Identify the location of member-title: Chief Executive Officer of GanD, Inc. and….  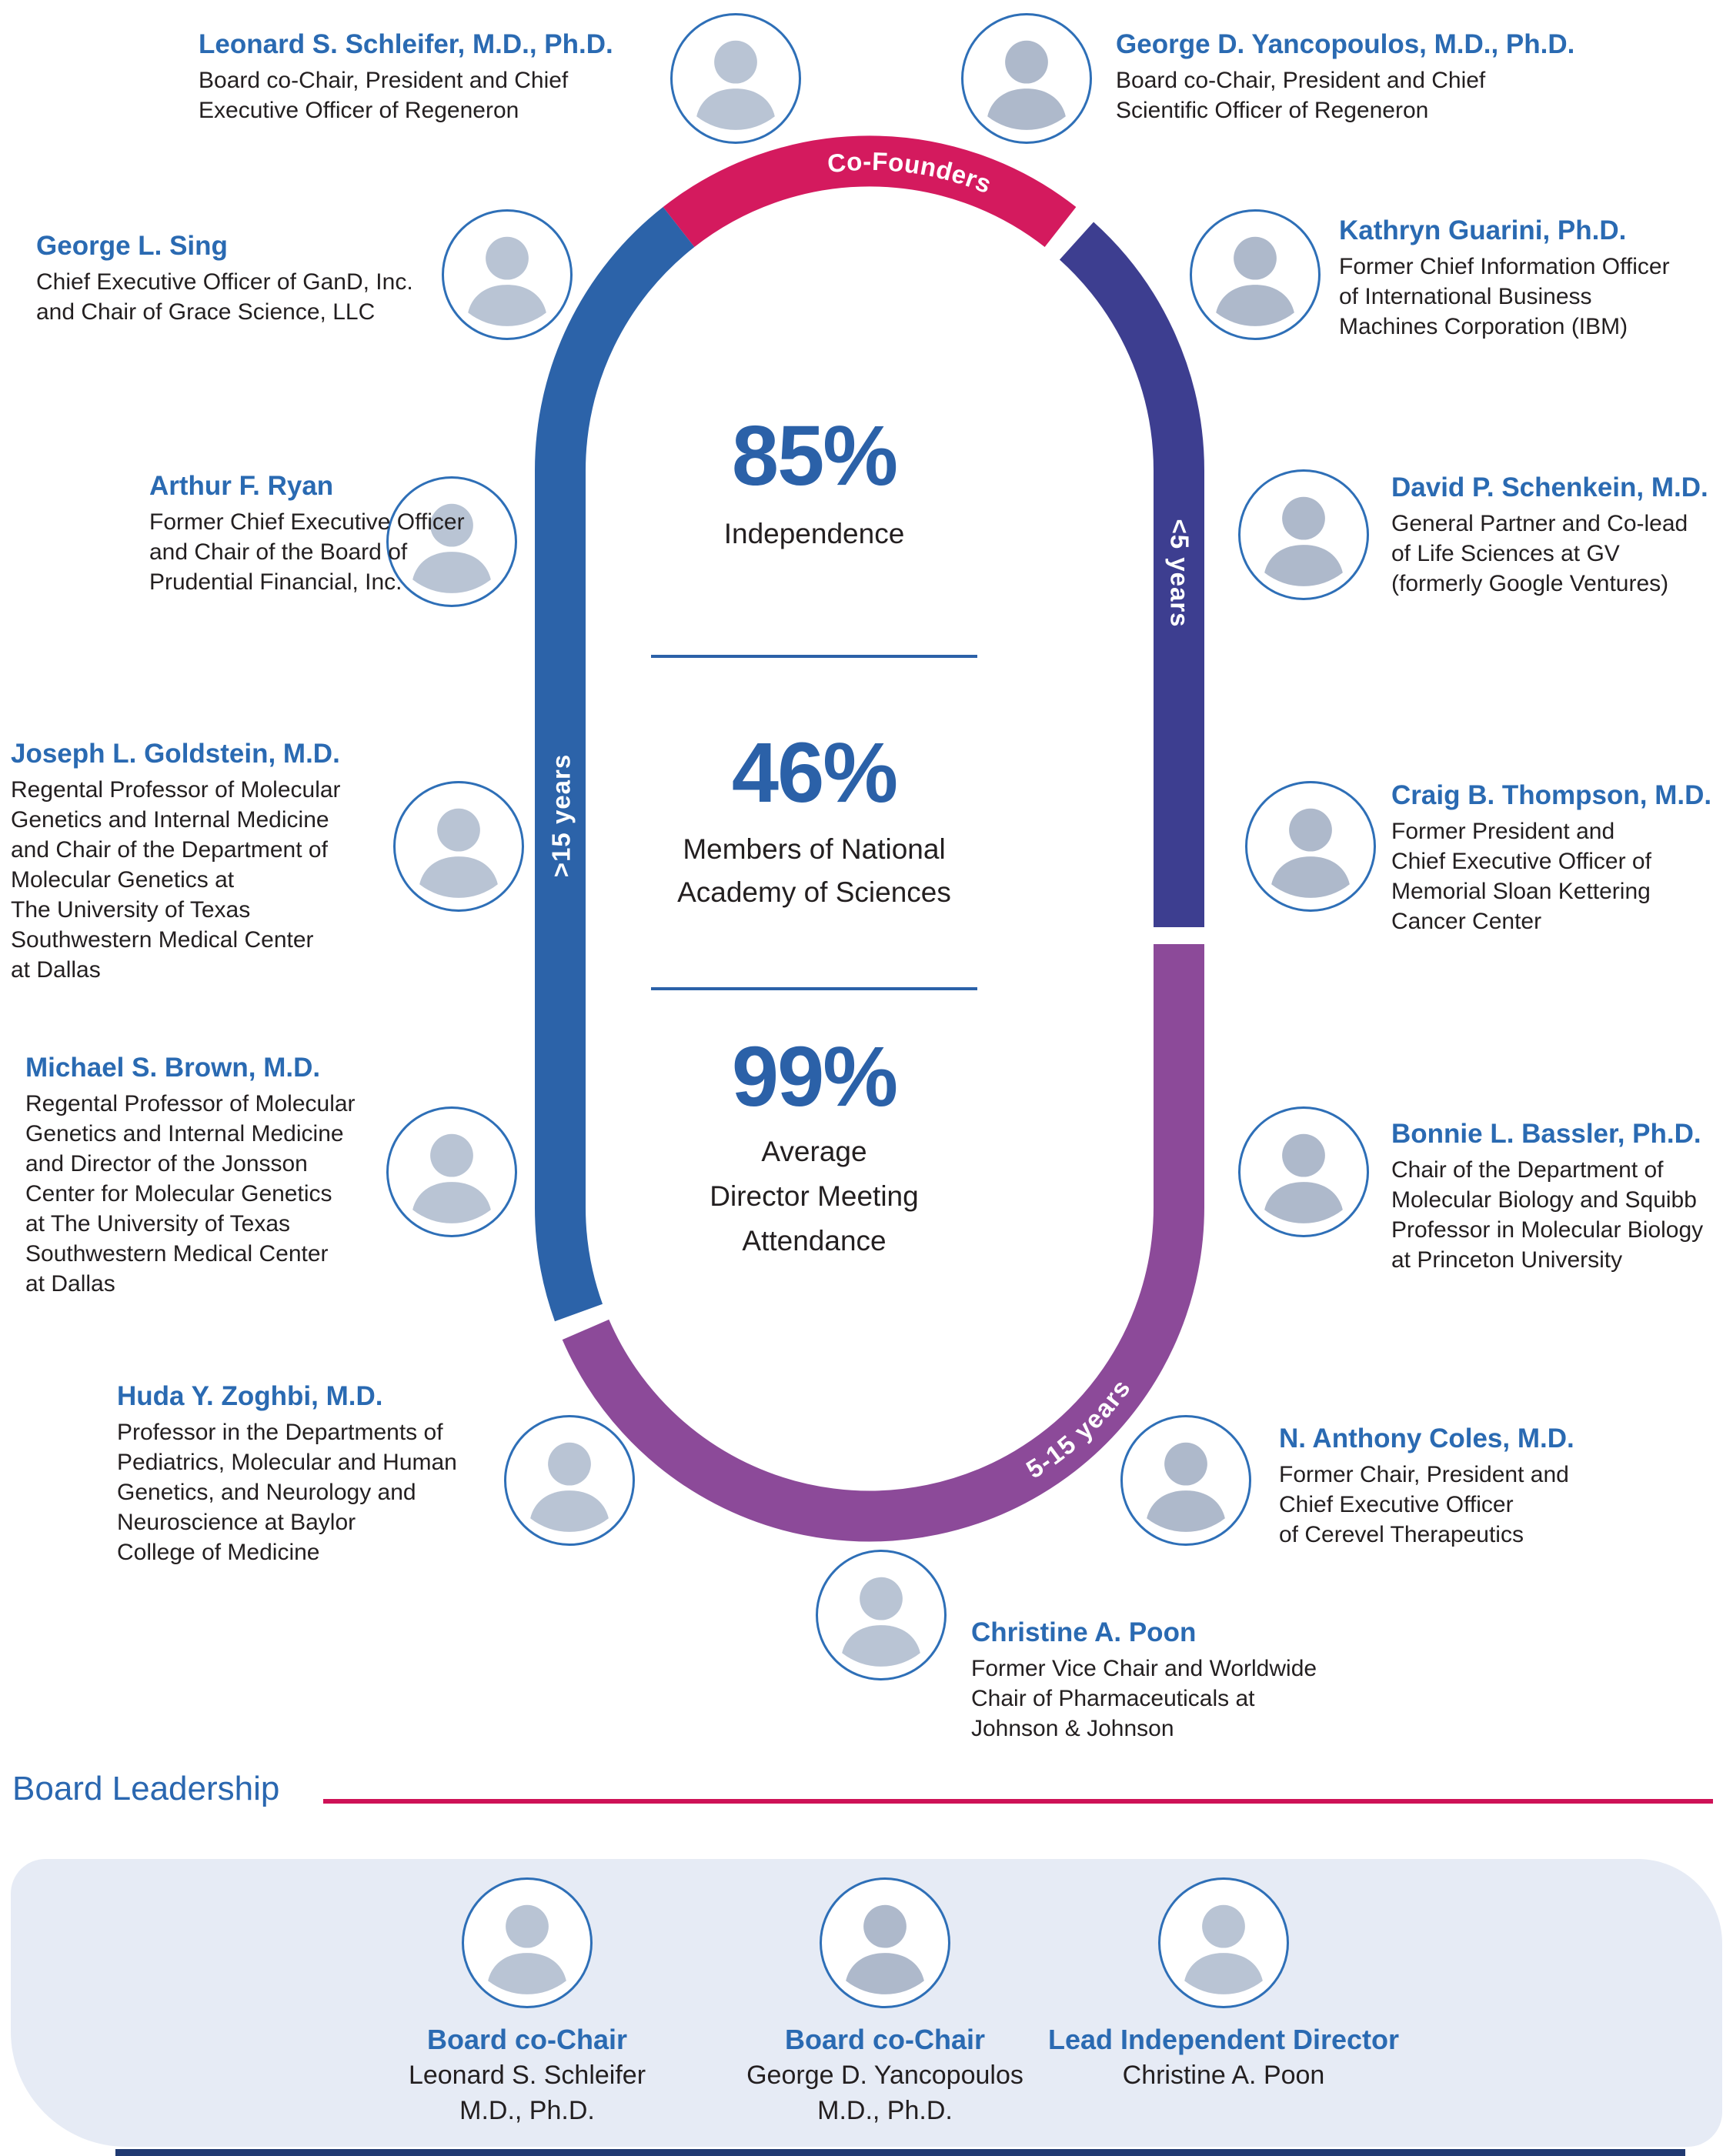
(225, 297).